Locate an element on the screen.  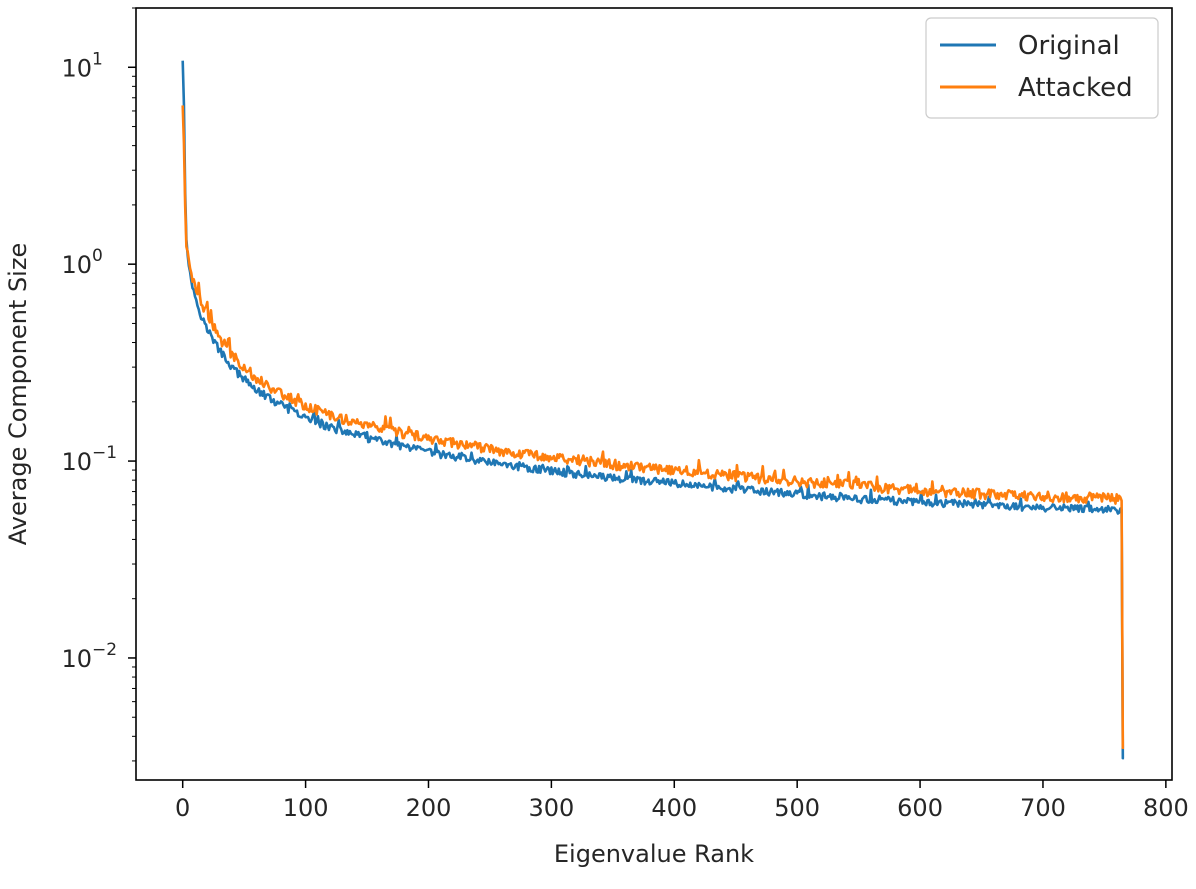
legend-box is located at coordinates (1042, 68).